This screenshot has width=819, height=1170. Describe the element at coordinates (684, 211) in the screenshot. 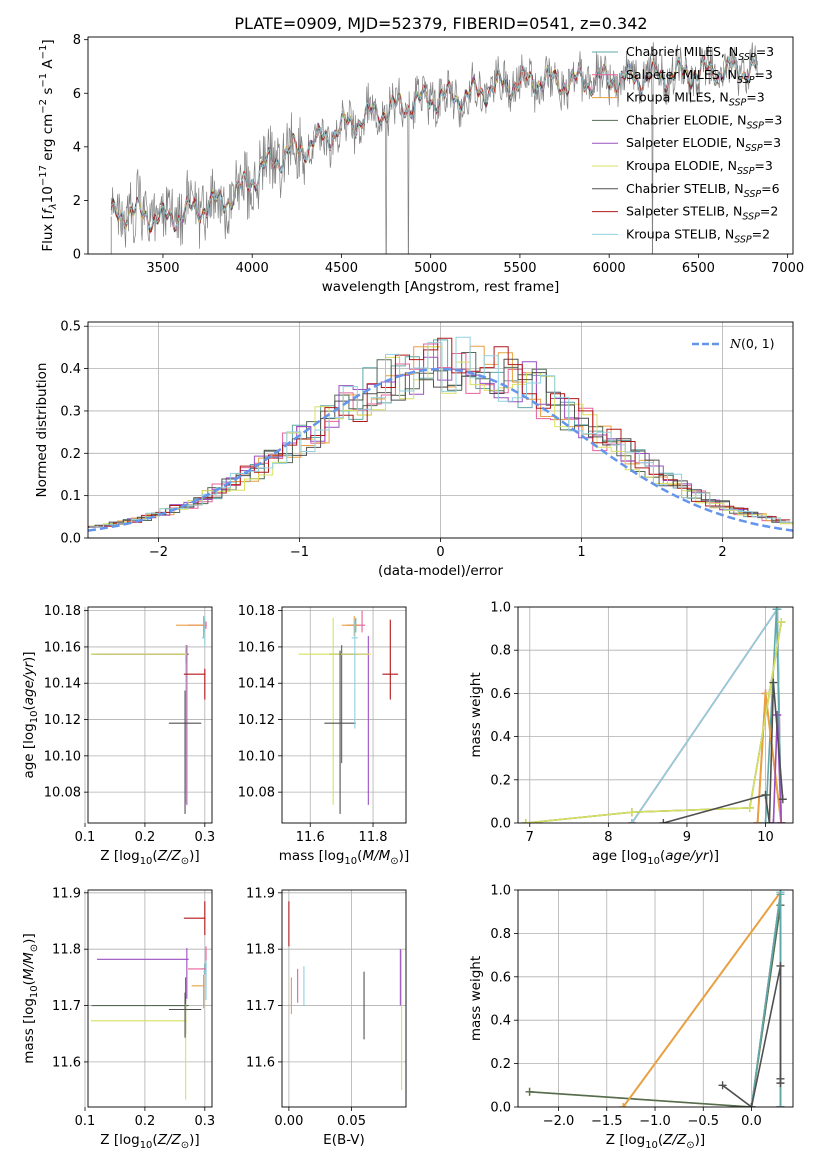

I see `legend-text: Salpeter STELIB, N` at that location.